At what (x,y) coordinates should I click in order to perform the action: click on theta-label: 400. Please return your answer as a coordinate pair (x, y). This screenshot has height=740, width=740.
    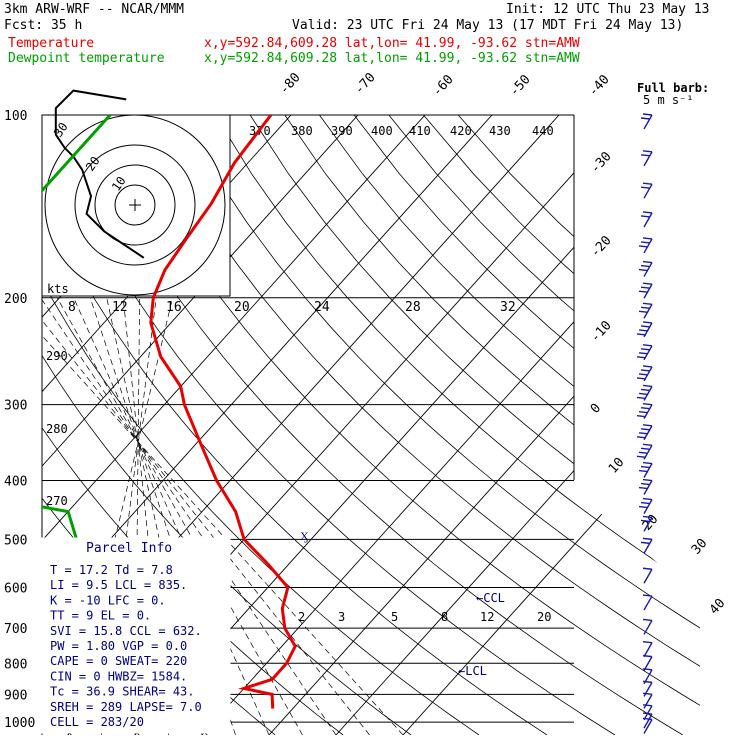
    Looking at the image, I should click on (382, 131).